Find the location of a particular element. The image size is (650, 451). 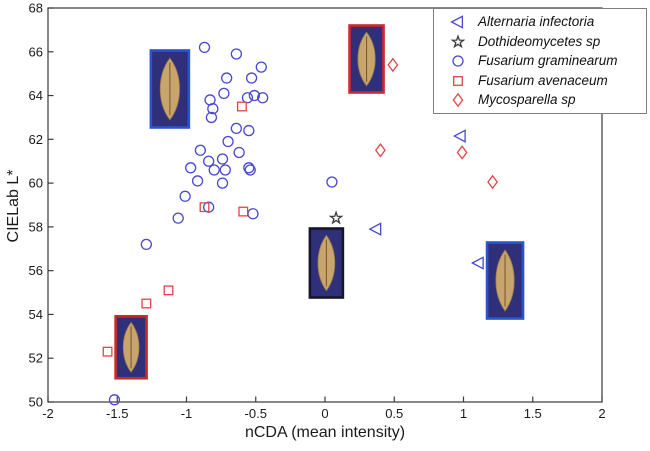

y-axis-label: CIELab L* is located at coordinates (13, 206).